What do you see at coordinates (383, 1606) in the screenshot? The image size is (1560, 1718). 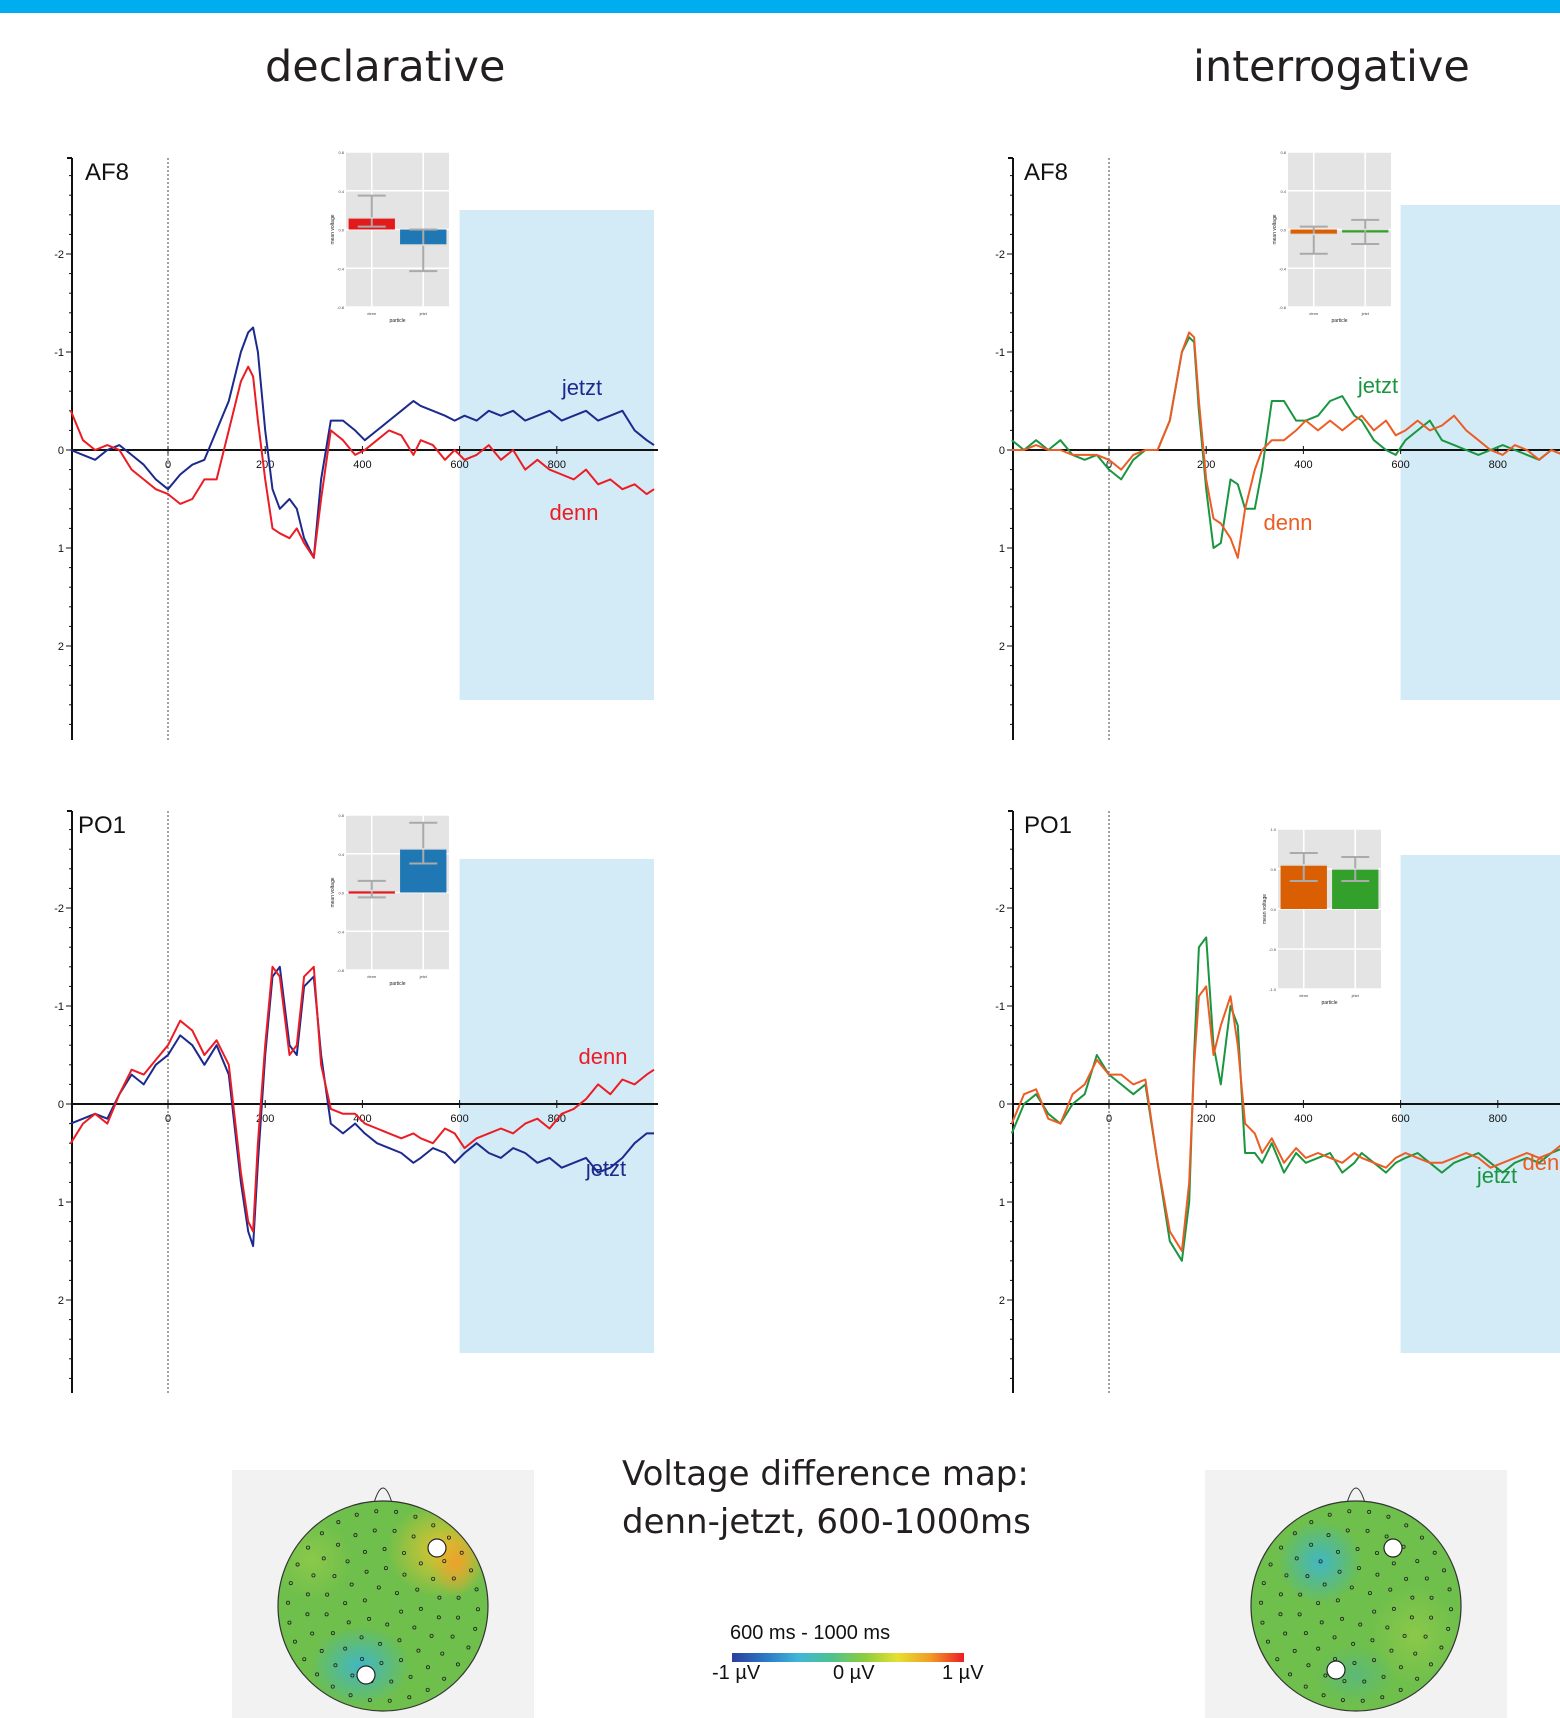 I see `topo-scalp-fill` at bounding box center [383, 1606].